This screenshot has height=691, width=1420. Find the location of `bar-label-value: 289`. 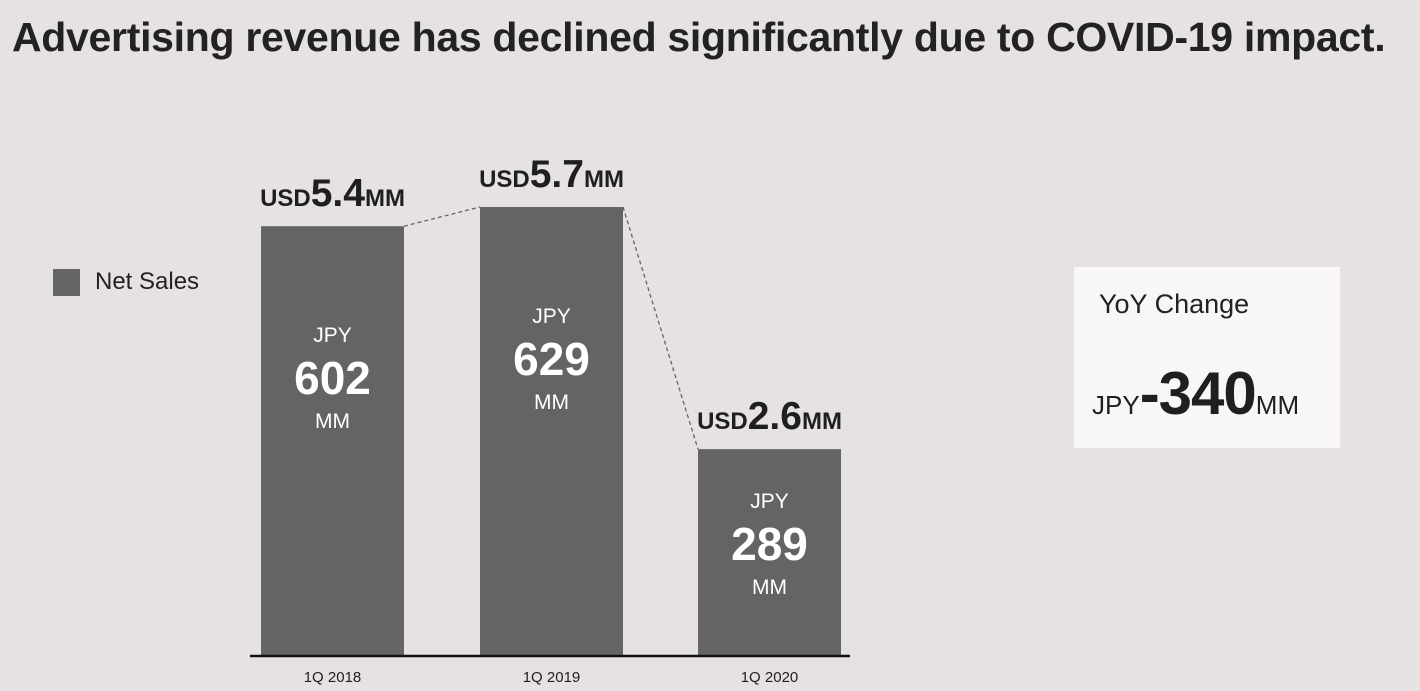

bar-label-value: 289 is located at coordinates (769, 544).